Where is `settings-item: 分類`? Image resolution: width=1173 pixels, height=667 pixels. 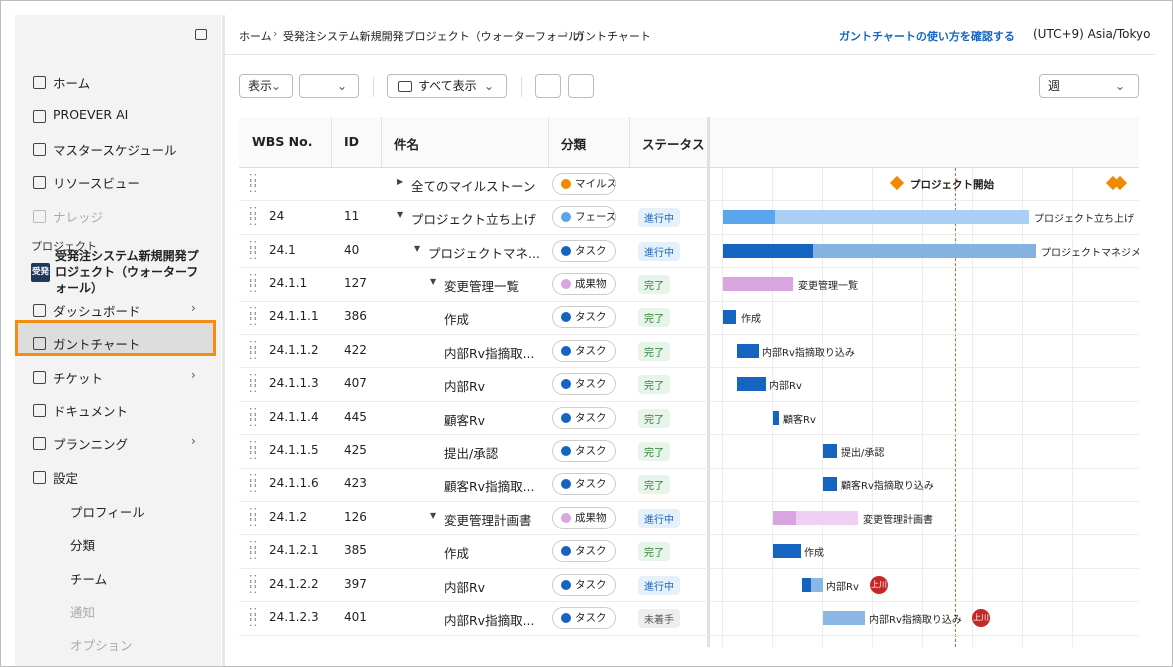 settings-item: 分類 is located at coordinates (83, 545).